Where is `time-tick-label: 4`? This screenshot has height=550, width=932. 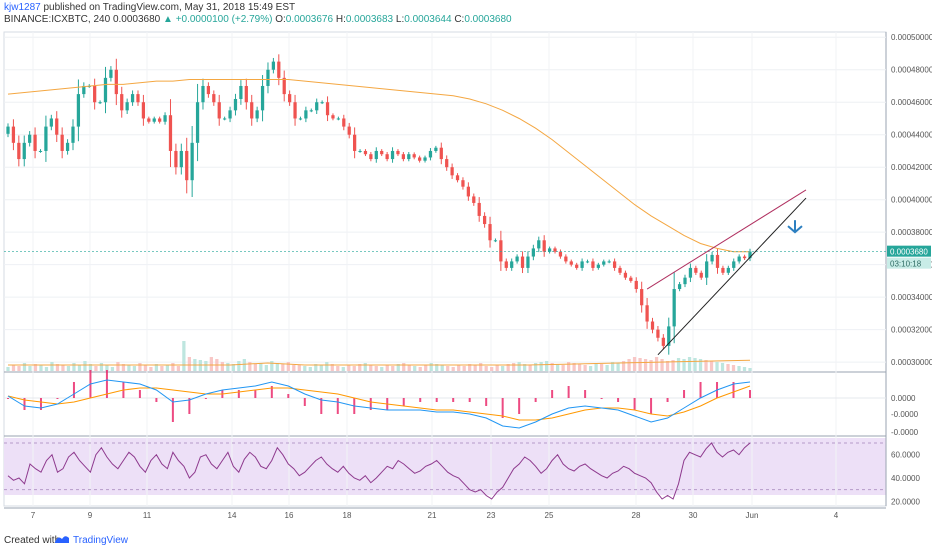
time-tick-label: 4 is located at coordinates (836, 515).